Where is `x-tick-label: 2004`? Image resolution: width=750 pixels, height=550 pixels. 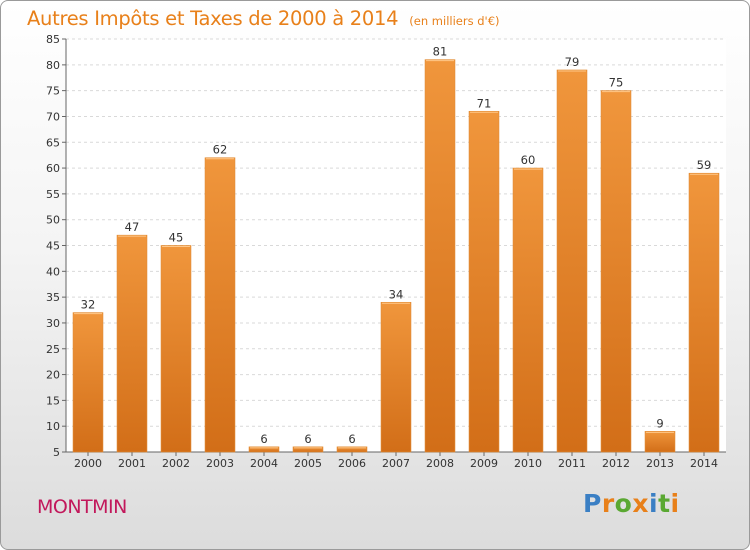 x-tick-label: 2004 is located at coordinates (264, 463).